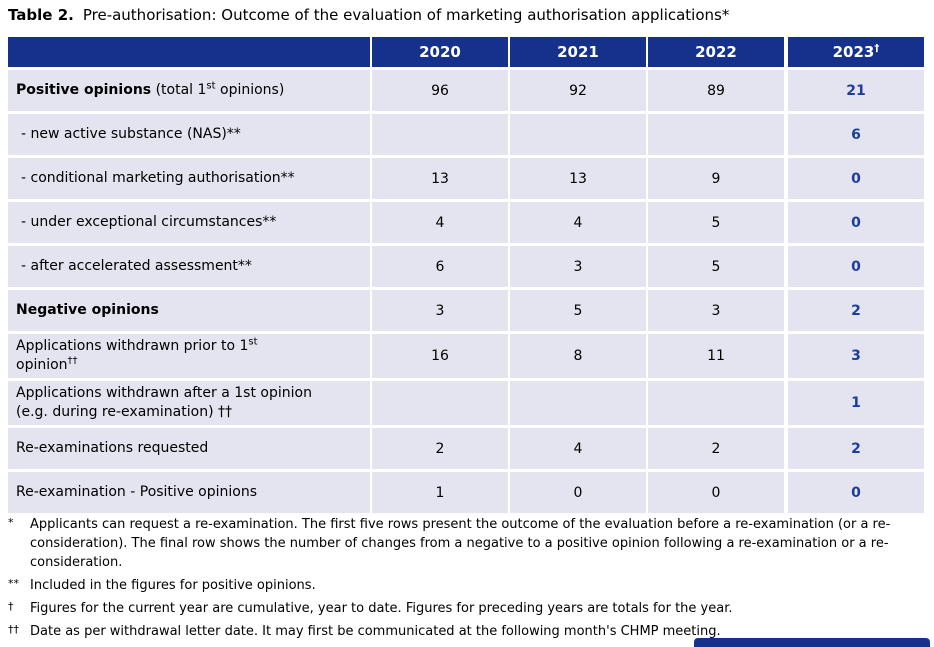 The image size is (934, 647). I want to click on footnote-marker: *, so click(11, 522).